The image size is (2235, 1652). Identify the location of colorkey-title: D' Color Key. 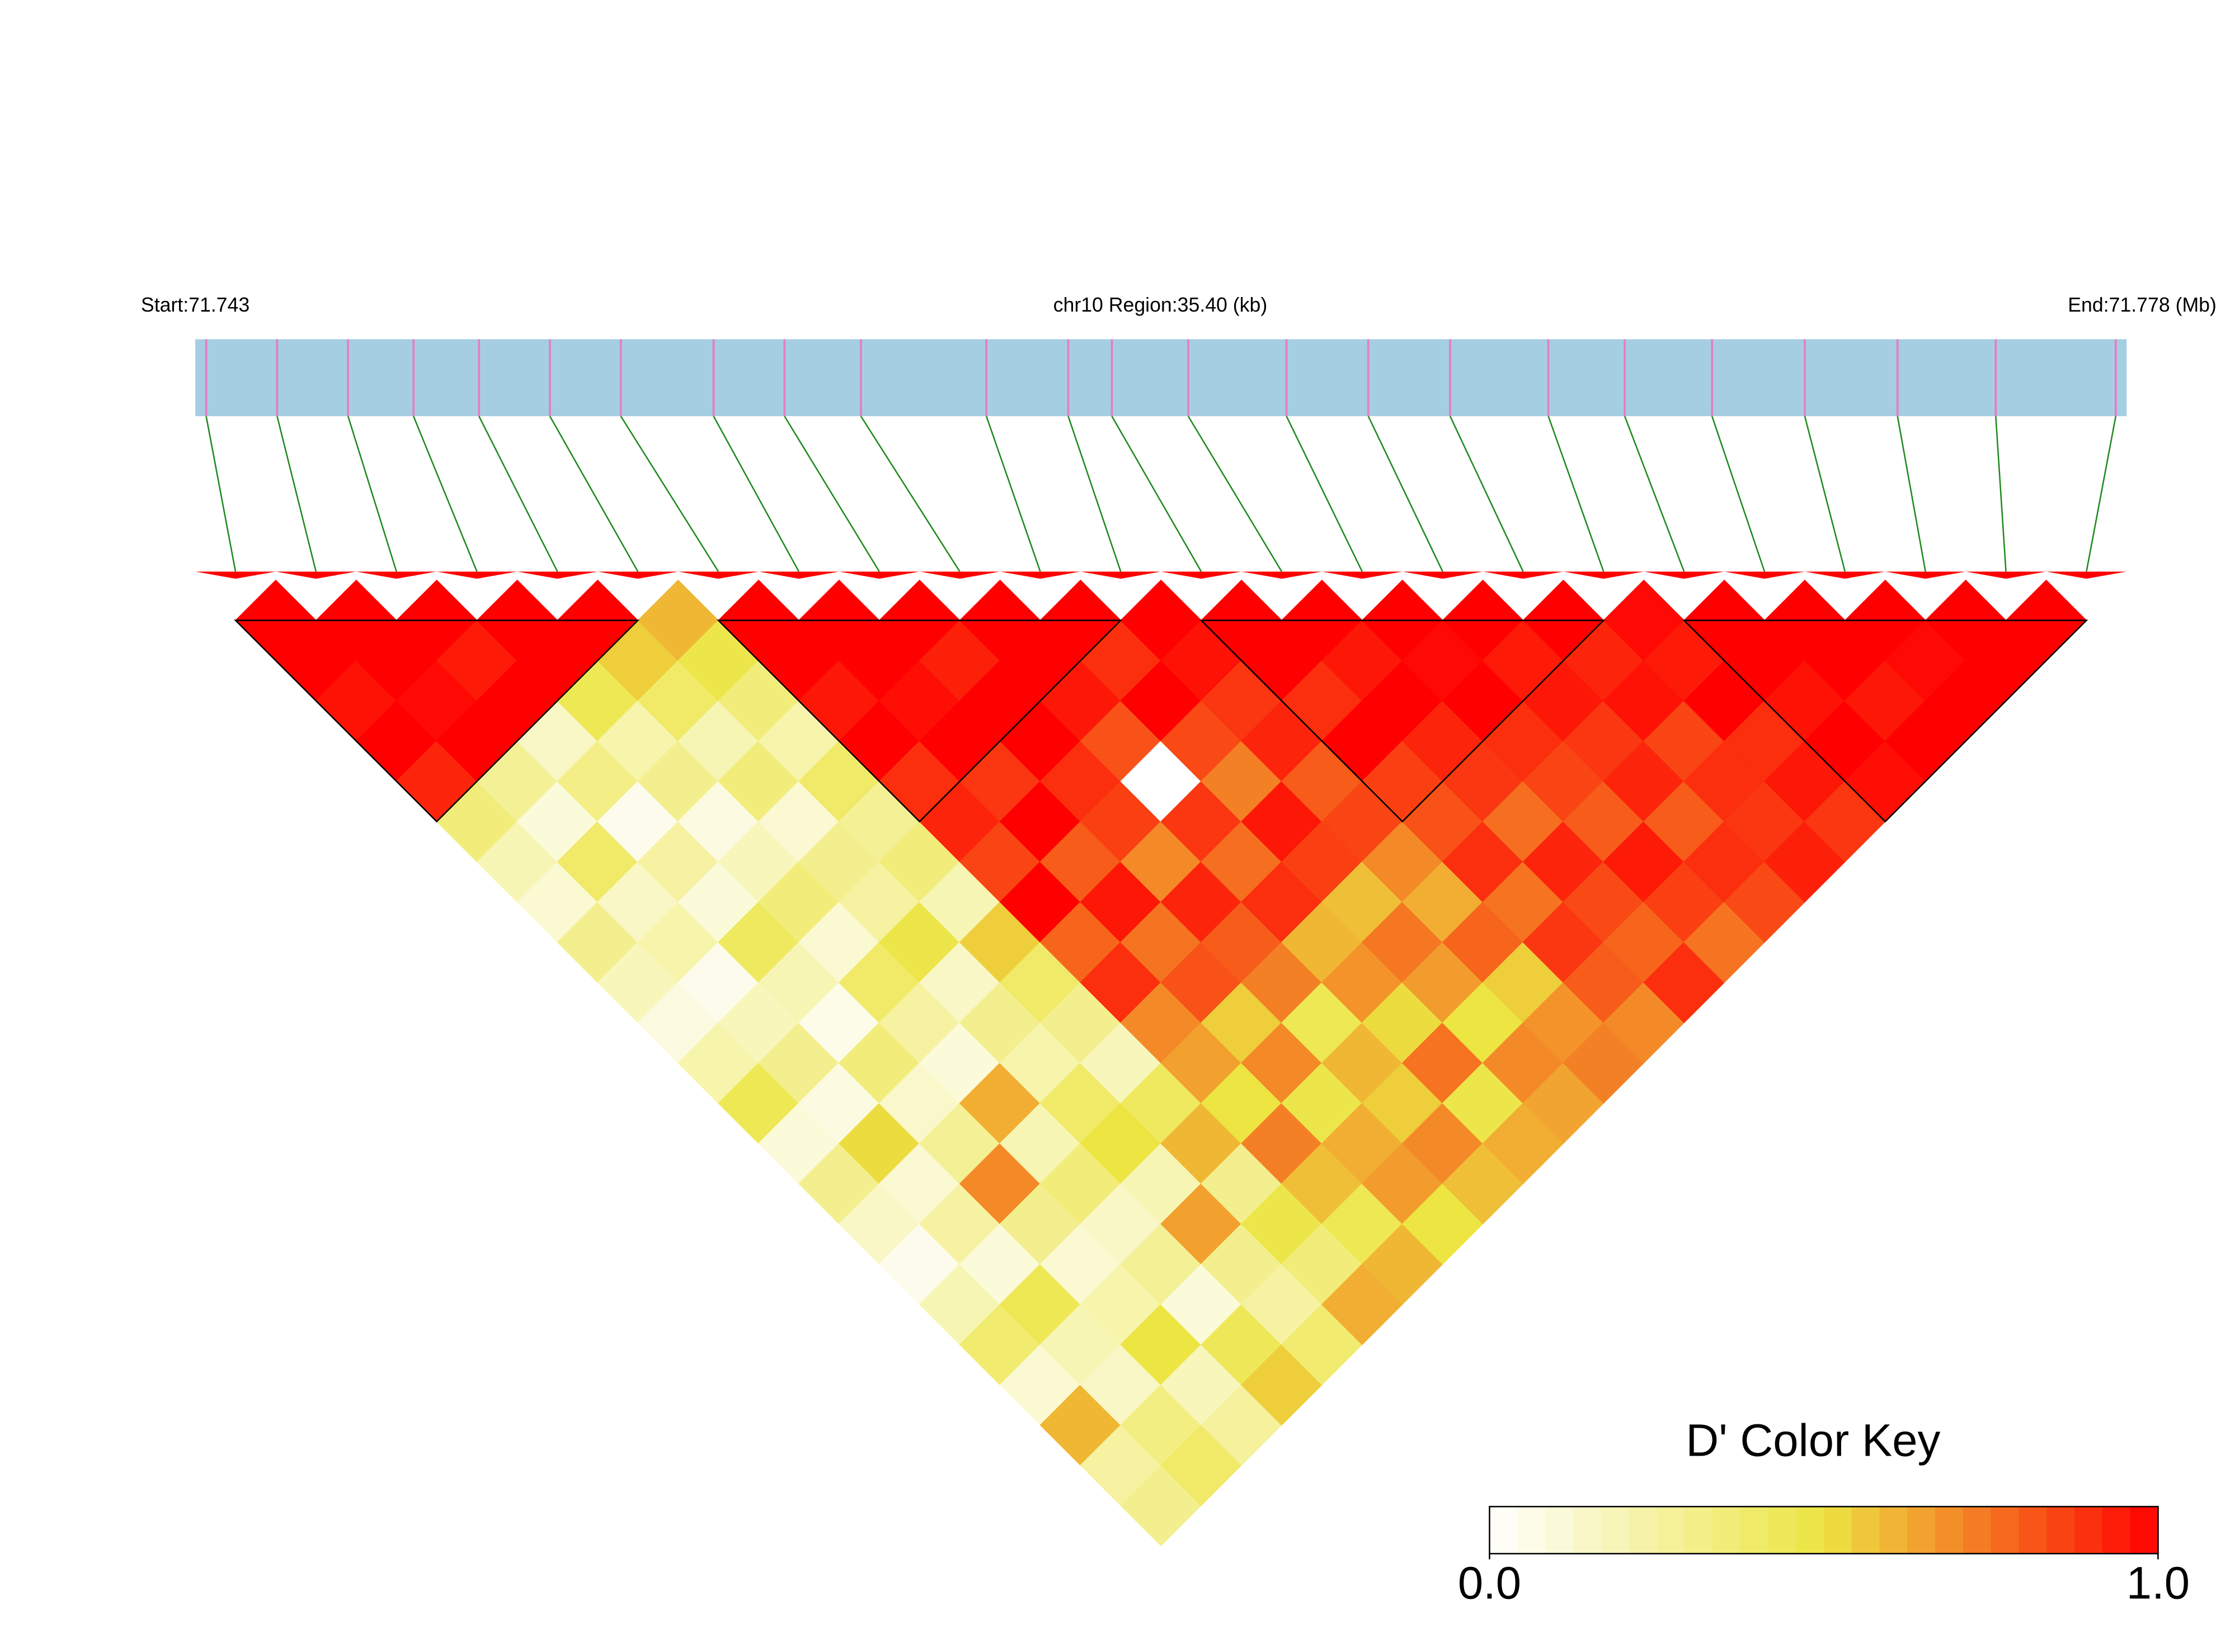
(1813, 1441).